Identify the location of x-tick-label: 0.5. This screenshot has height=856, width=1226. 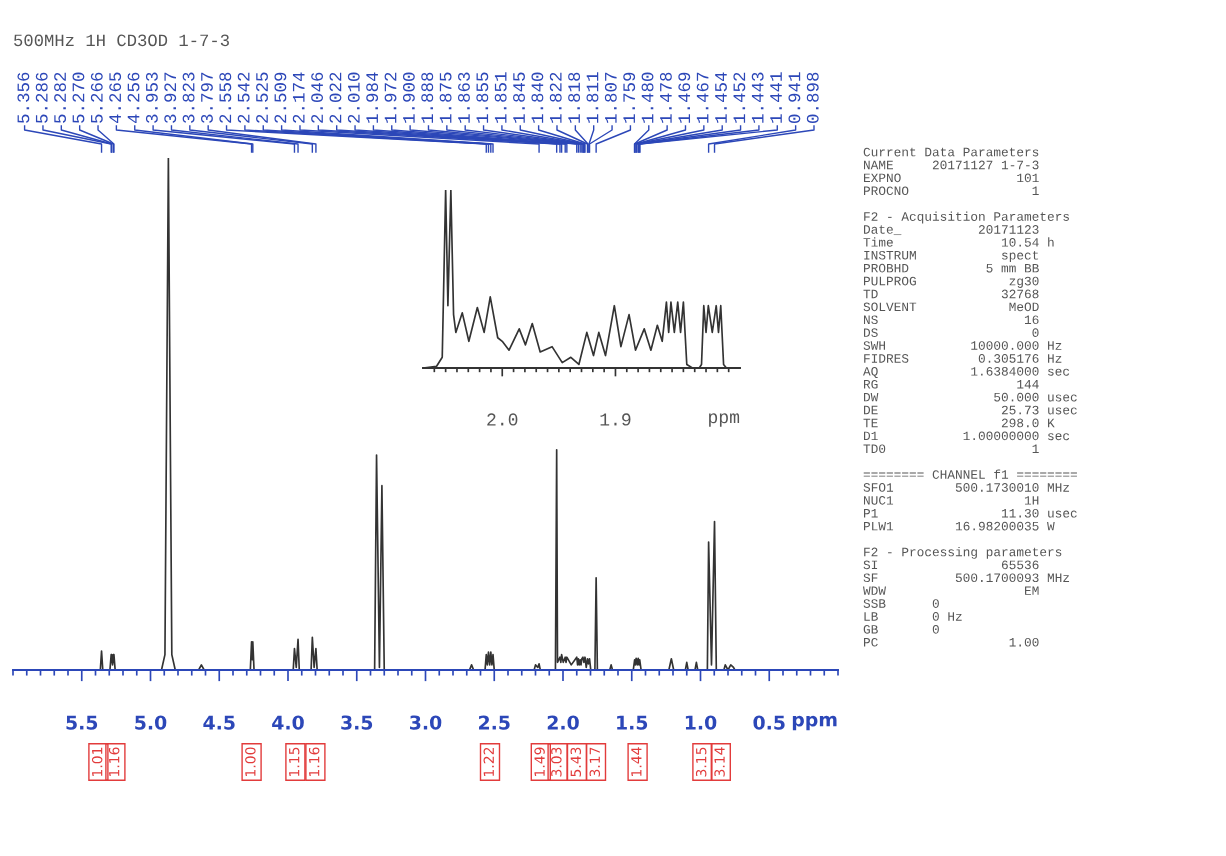
(769, 722).